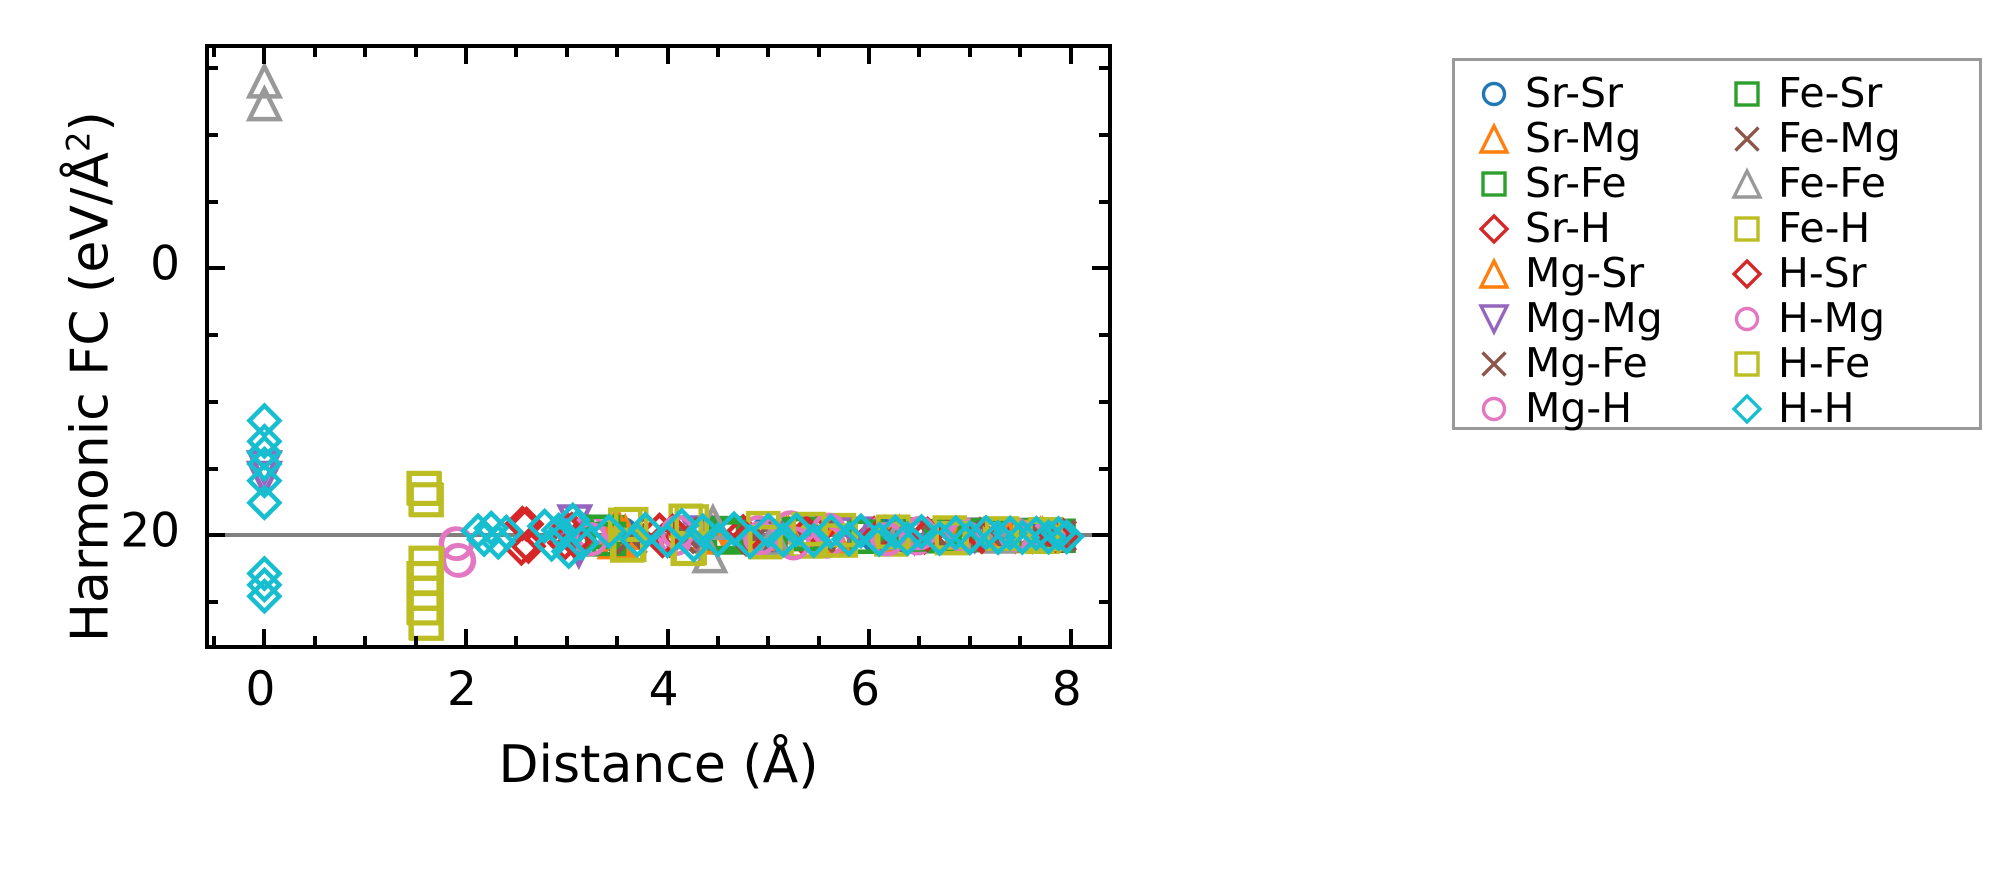  What do you see at coordinates (1747, 184) in the screenshot?
I see `triangle-up-icon` at bounding box center [1747, 184].